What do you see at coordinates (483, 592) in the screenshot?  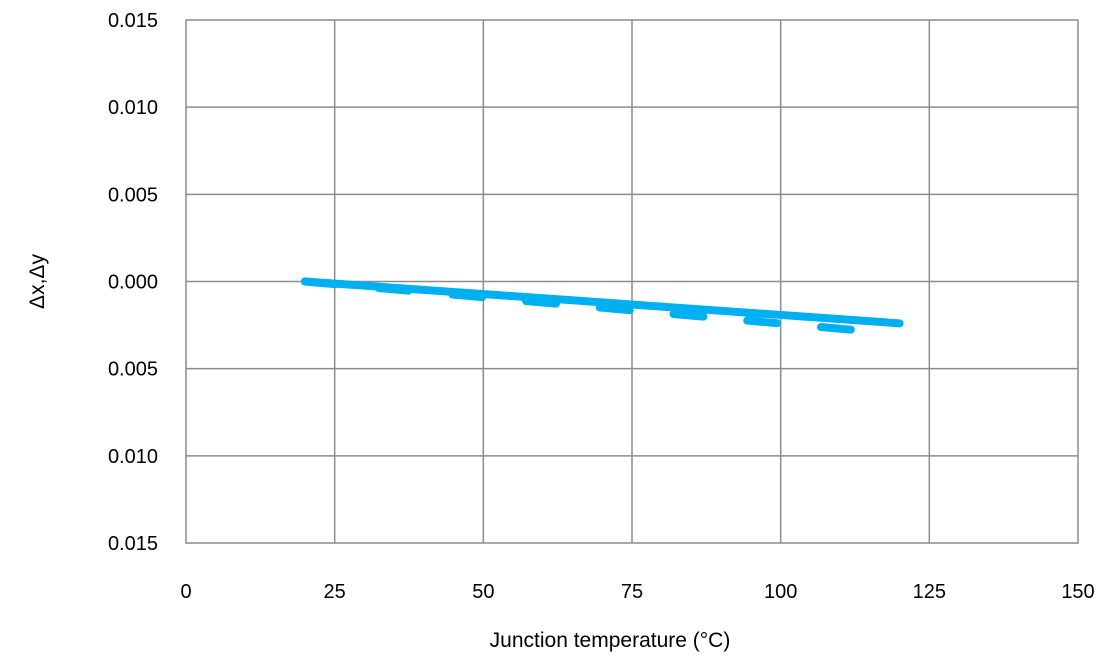 I see `x-tick-label: 50` at bounding box center [483, 592].